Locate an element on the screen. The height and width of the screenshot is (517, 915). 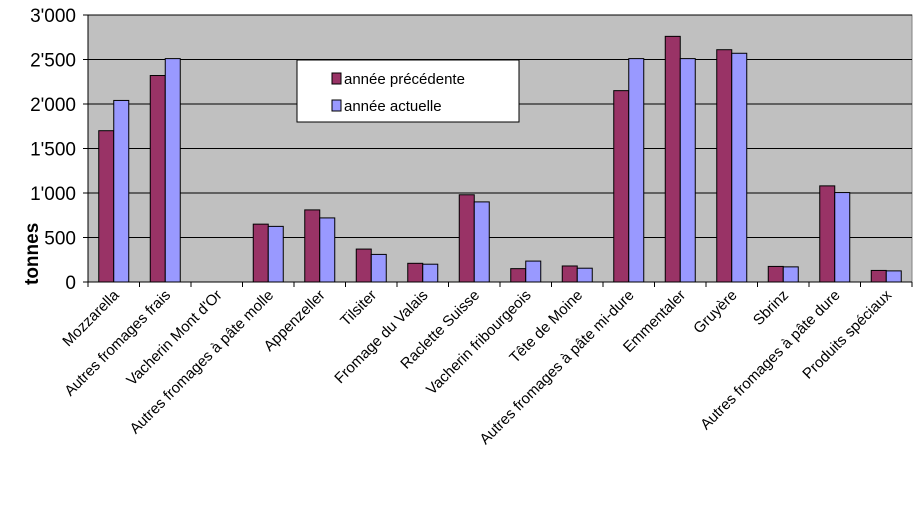
y-tick-label: 1'000 is located at coordinates (53, 194).